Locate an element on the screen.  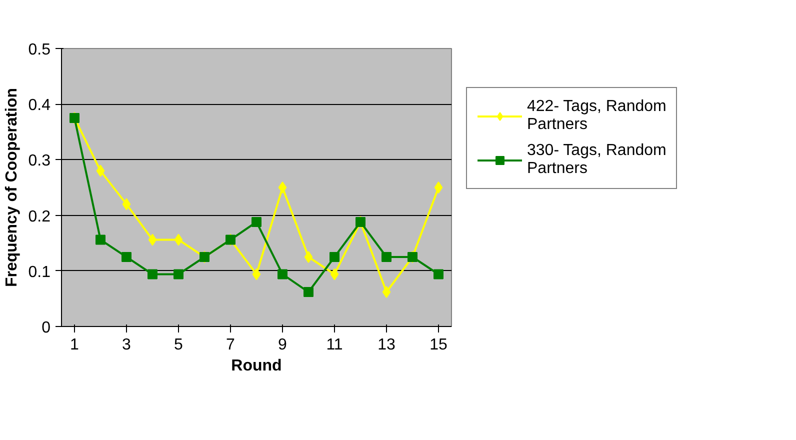
y-tick-label: 0.1 is located at coordinates (39, 272).